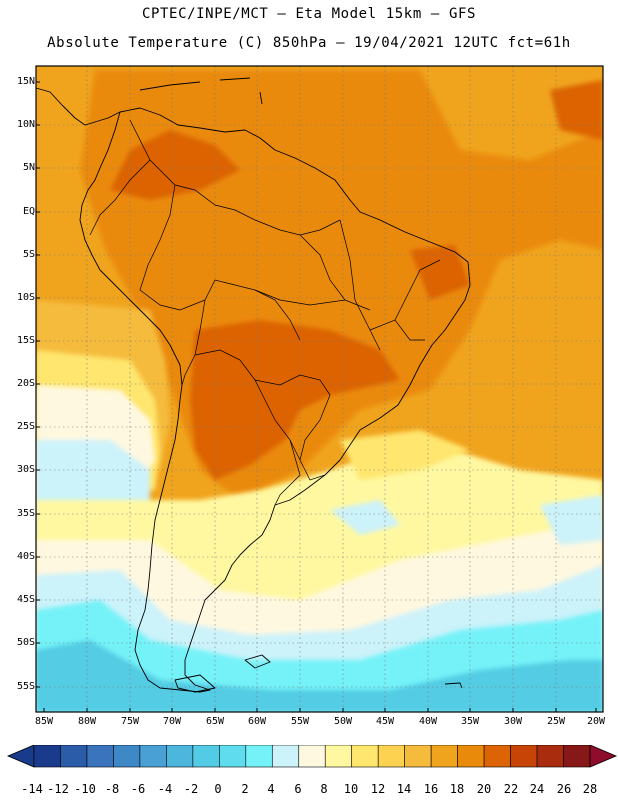  Describe the element at coordinates (20, 756) in the screenshot. I see `colorbar-low-arrow` at that location.